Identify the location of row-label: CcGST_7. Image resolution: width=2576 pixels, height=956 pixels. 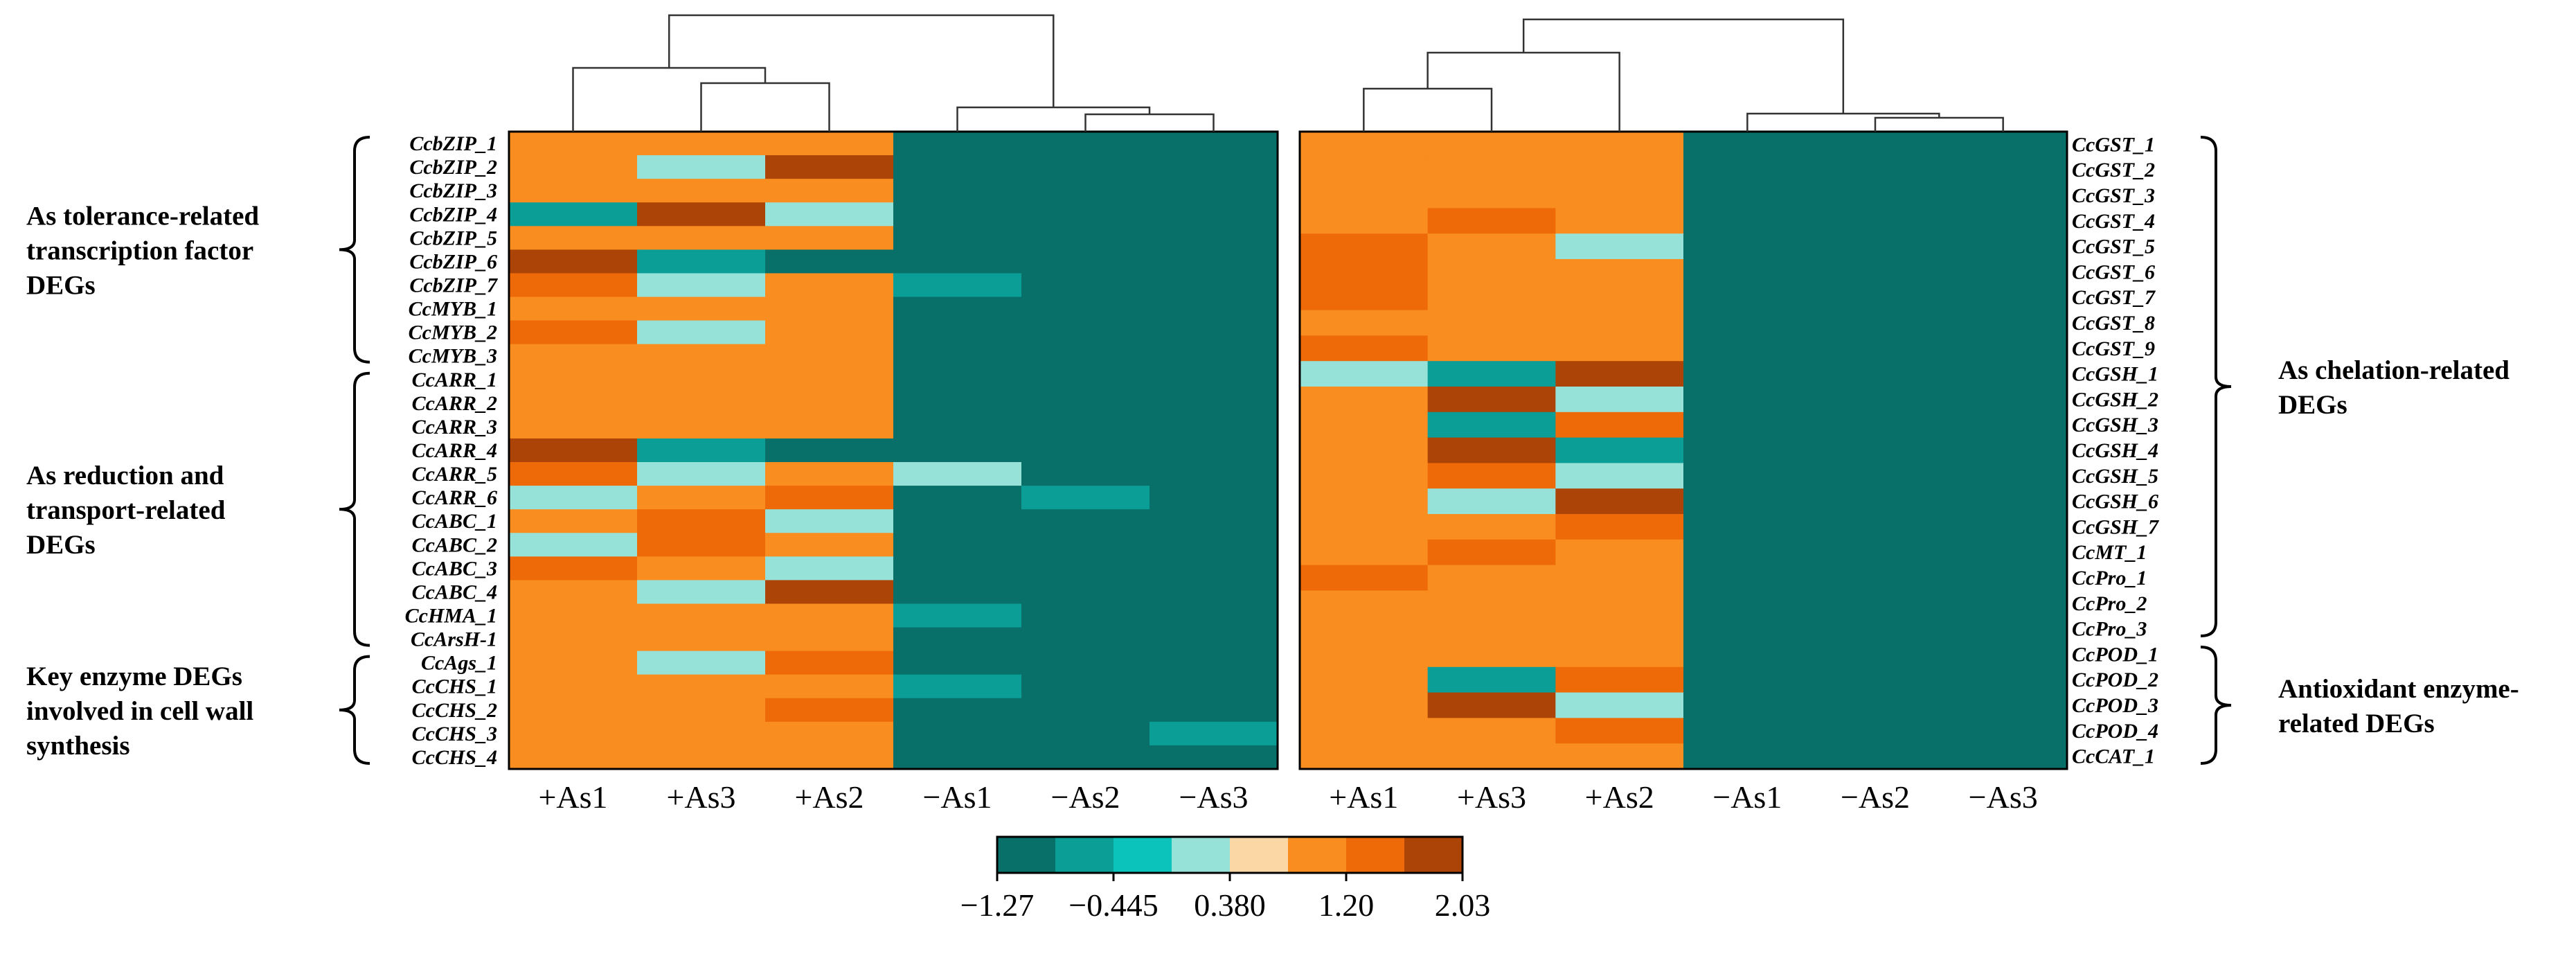
(2114, 297).